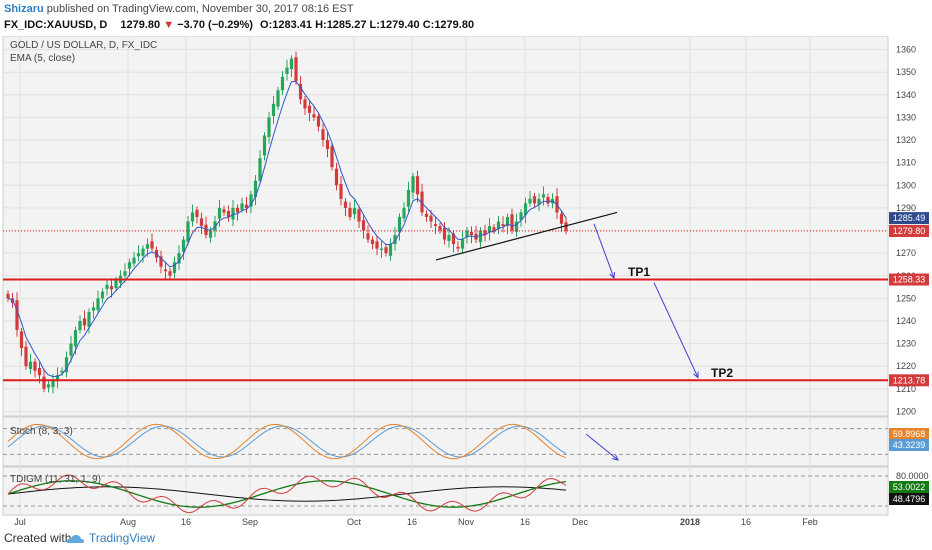  I want to click on tdigm-value-text: 53.0022, so click(909, 487).